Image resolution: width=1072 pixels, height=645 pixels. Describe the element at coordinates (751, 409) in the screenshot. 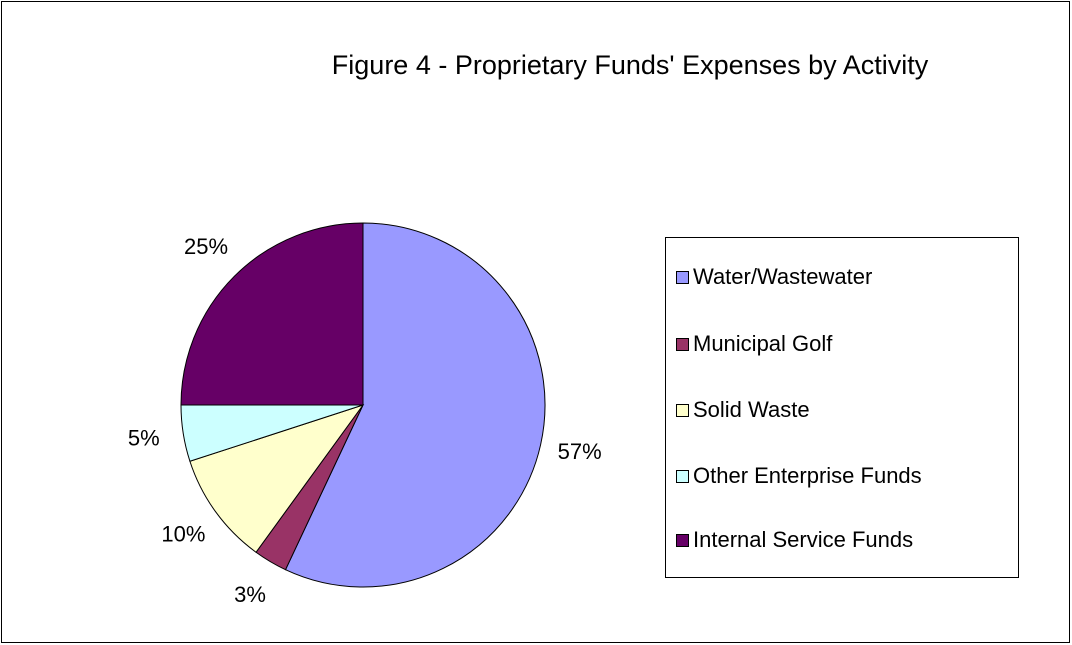

I see `legend-label: Solid Waste` at that location.